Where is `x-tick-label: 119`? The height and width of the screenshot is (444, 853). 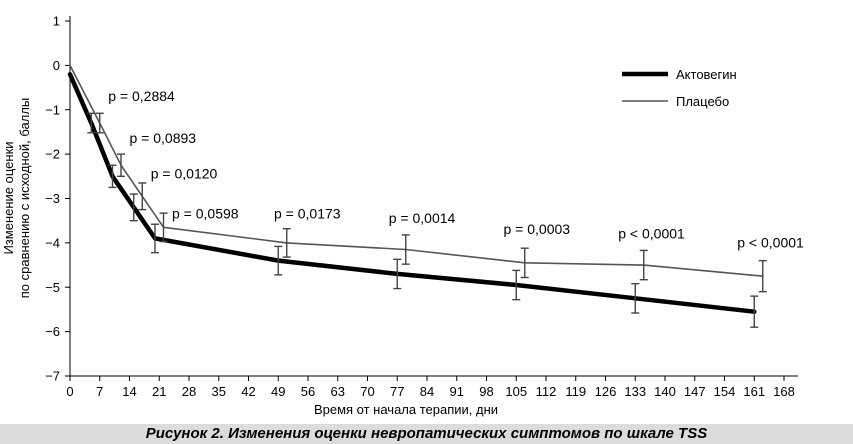 x-tick-label: 119 is located at coordinates (575, 391).